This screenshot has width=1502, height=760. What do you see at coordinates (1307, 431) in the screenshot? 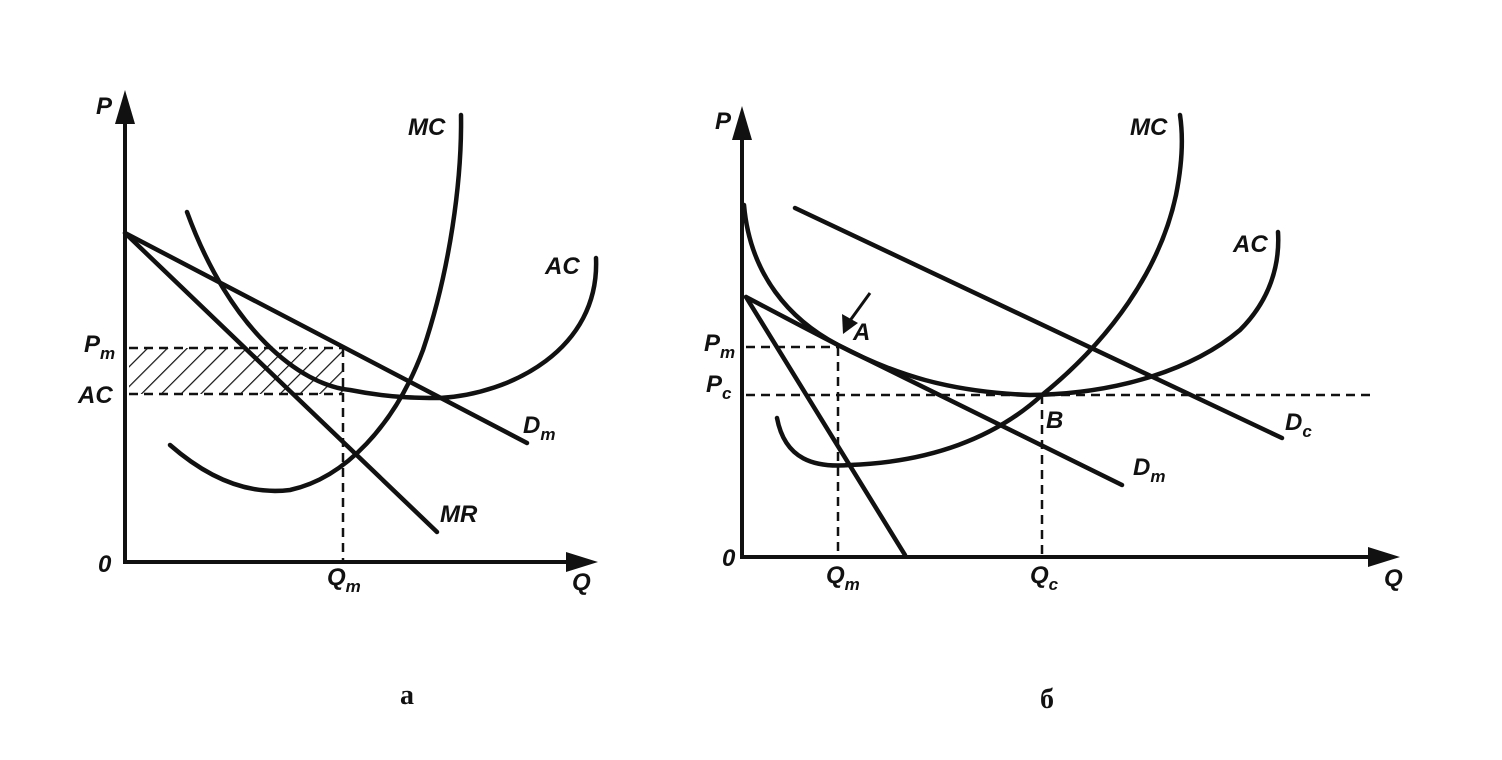
I see `demand-c-b-sub: c` at bounding box center [1307, 431].